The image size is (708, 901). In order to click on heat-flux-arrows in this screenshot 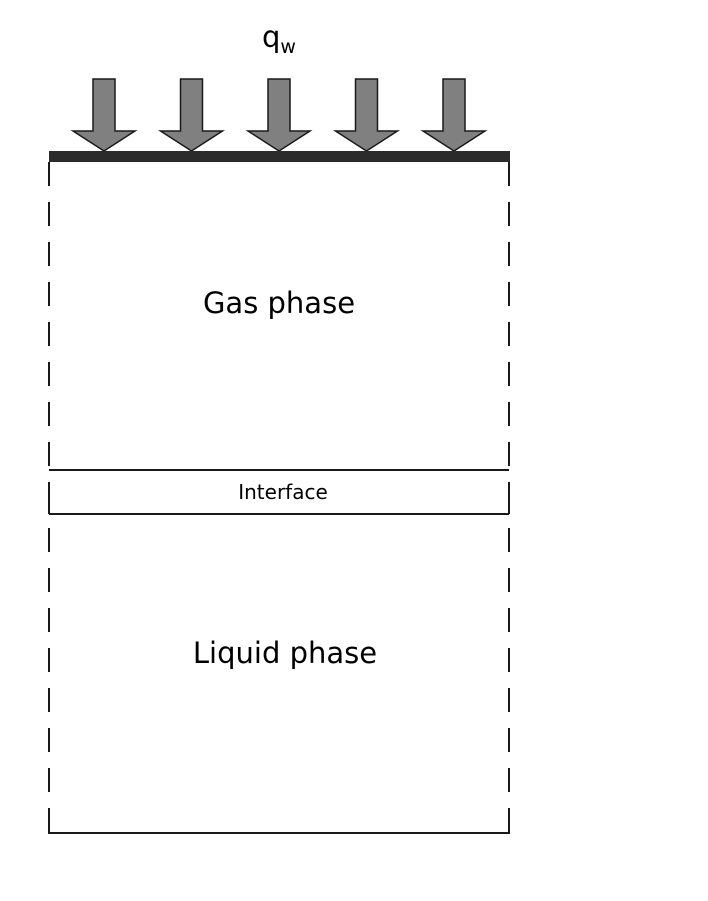, I will do `click(279, 115)`.